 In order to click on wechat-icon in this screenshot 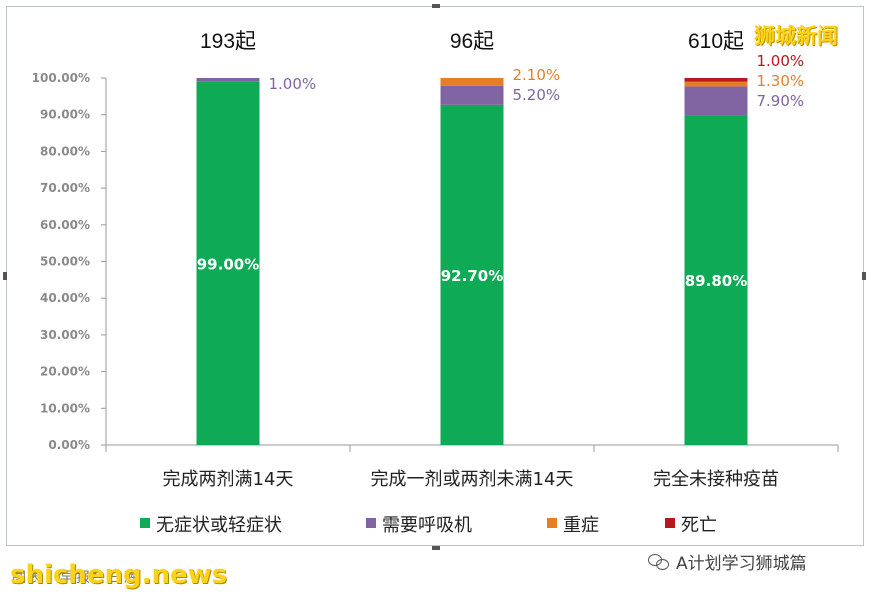, I will do `click(659, 562)`.